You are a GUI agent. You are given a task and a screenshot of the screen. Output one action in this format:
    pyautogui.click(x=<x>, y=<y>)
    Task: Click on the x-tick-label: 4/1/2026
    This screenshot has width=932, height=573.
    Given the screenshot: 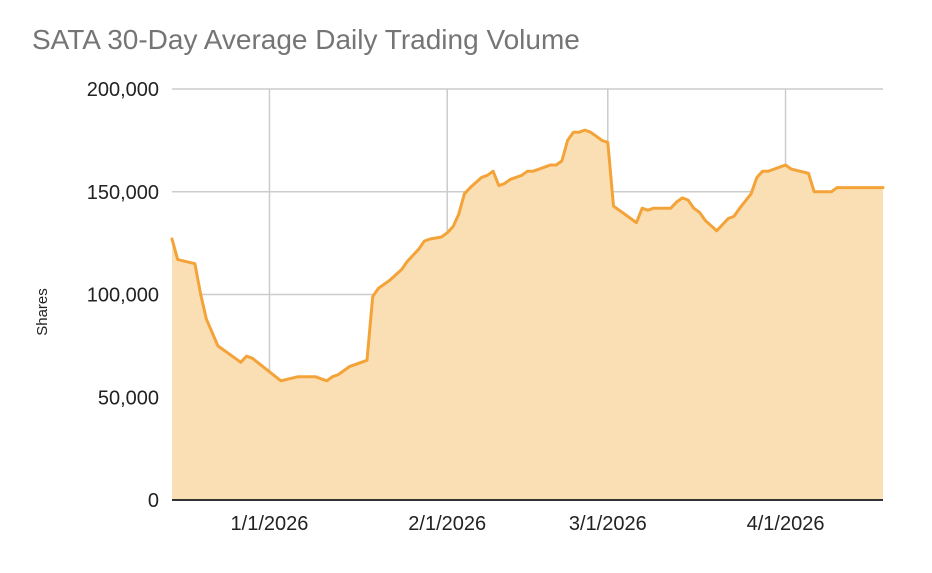 What is the action you would take?
    pyautogui.click(x=786, y=524)
    